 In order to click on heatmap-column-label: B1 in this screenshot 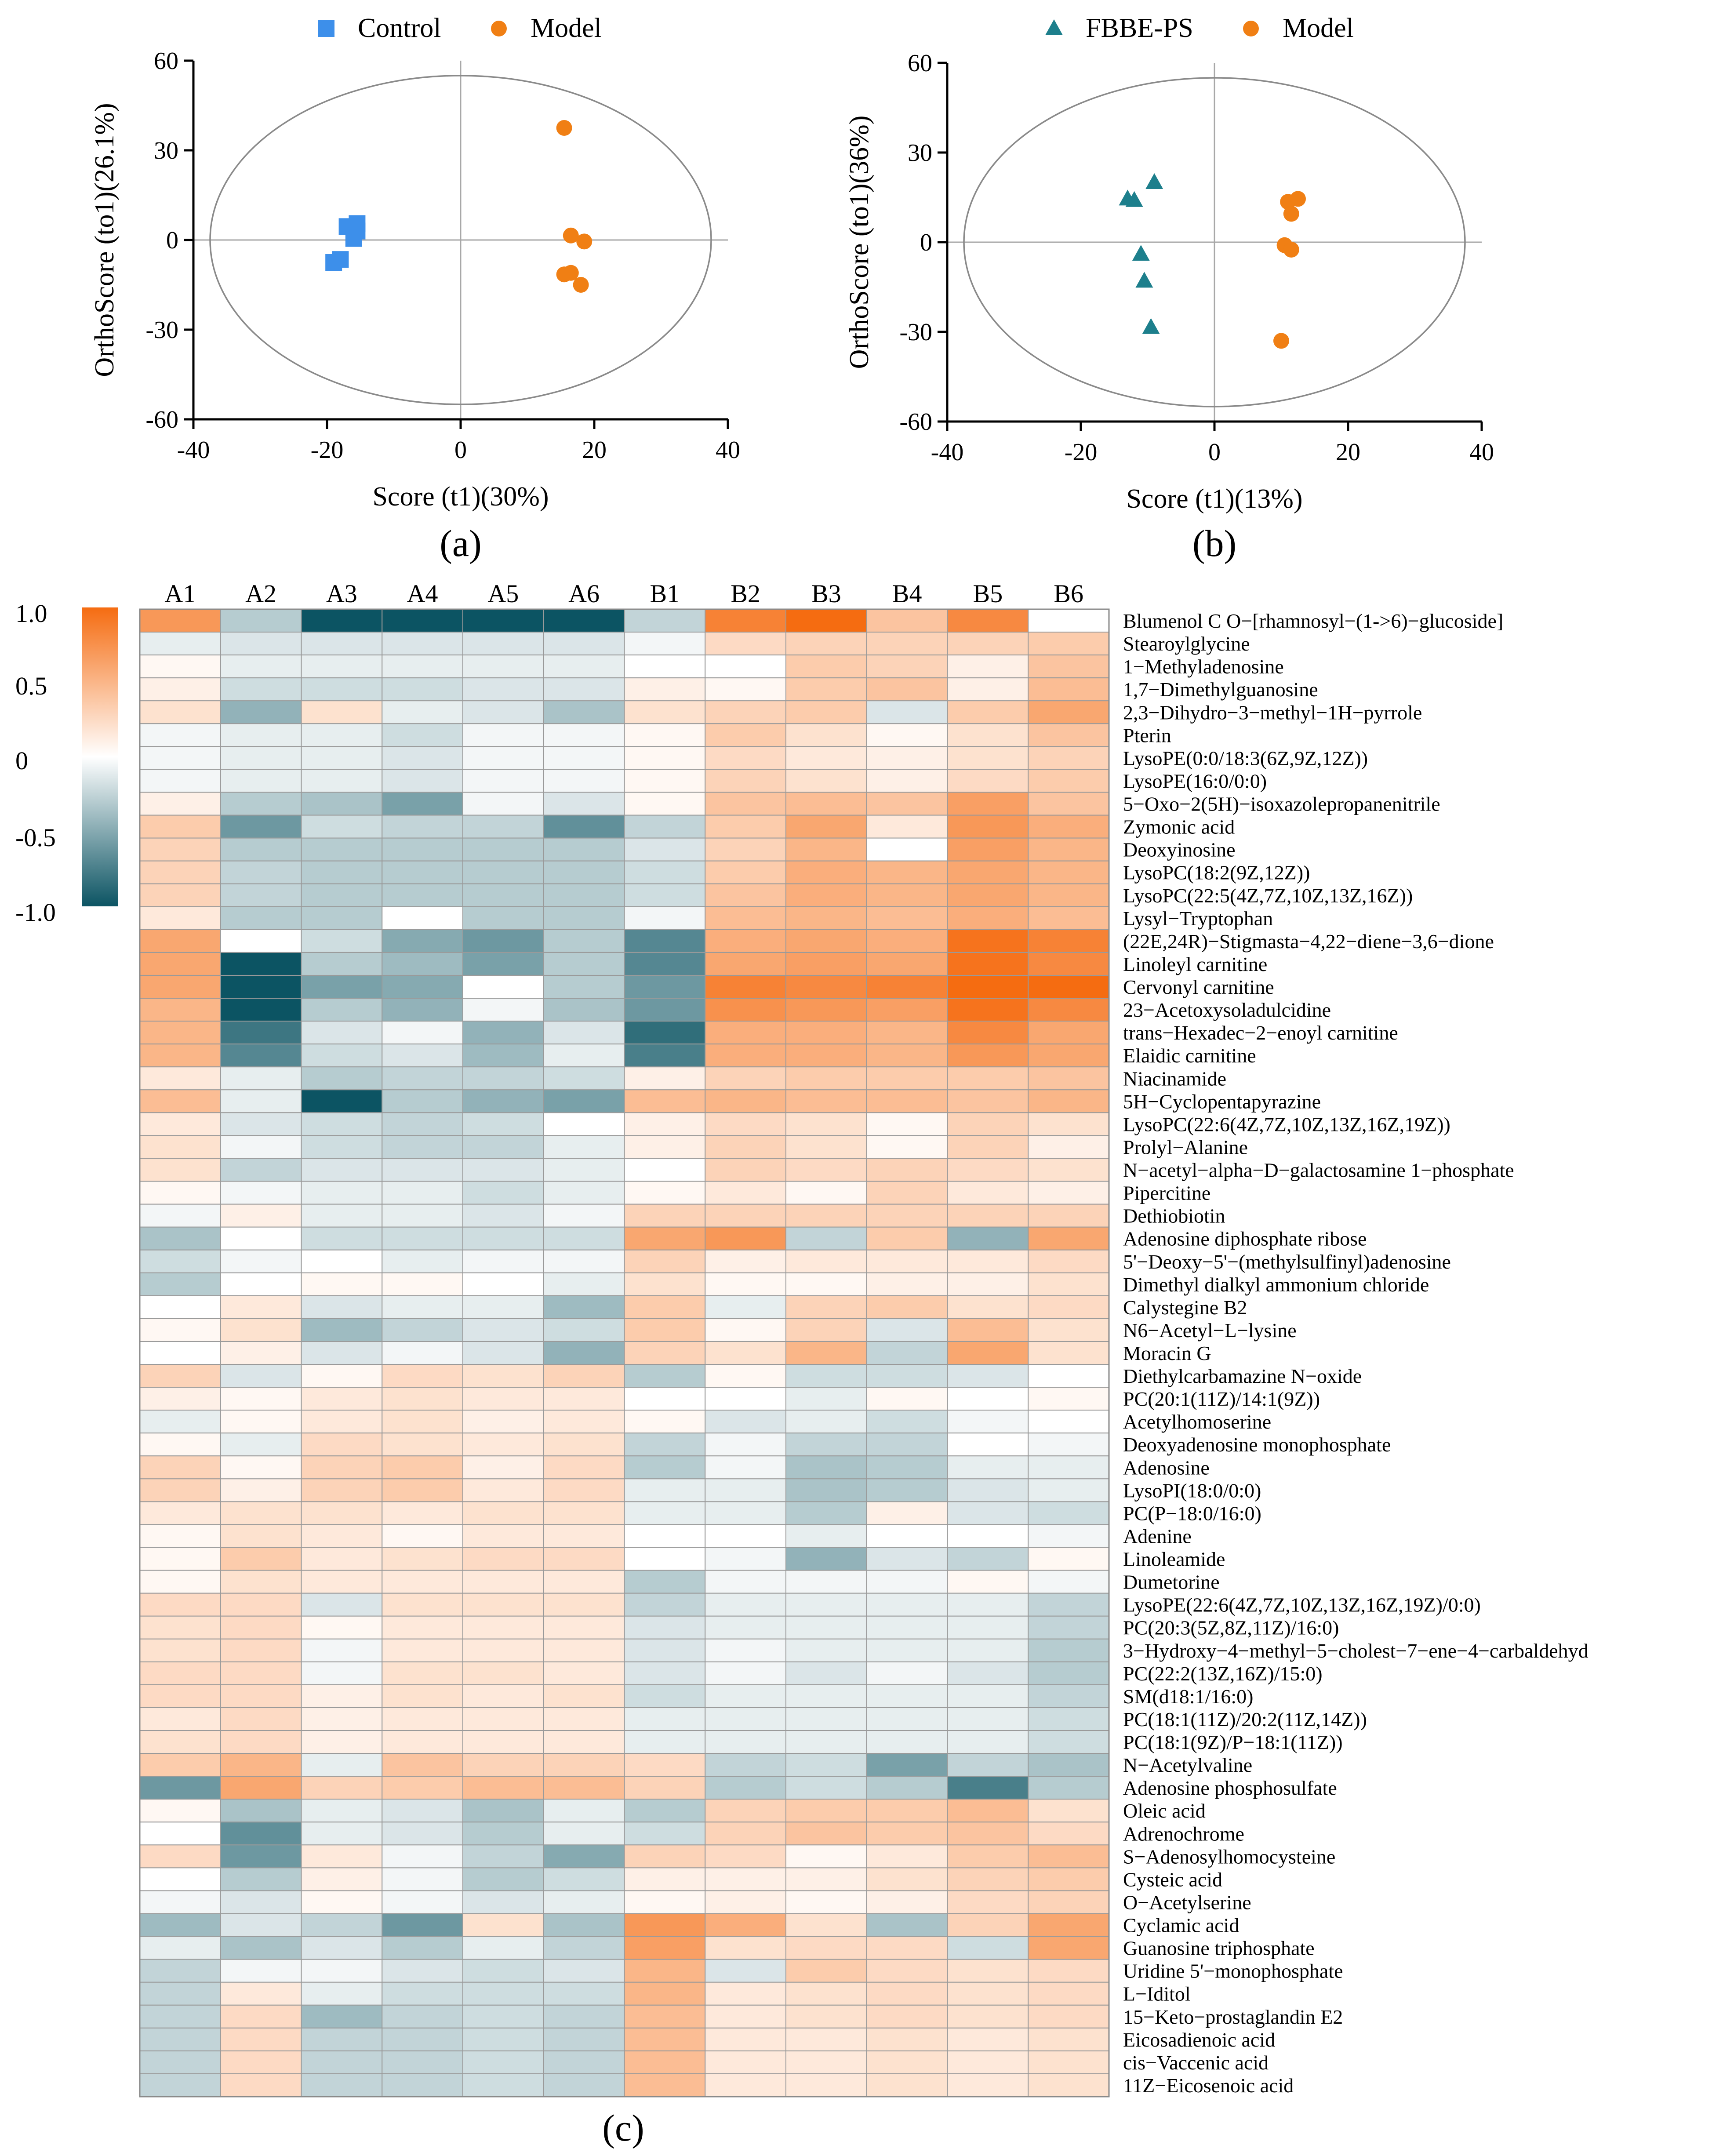, I will do `click(665, 594)`.